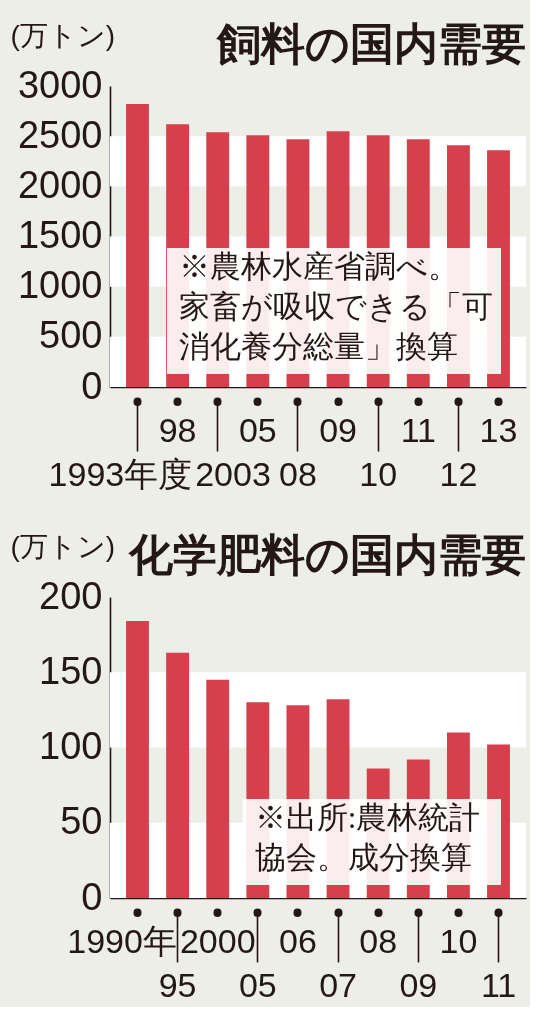  I want to click on x-tick-label: 1993年度, so click(120, 473).